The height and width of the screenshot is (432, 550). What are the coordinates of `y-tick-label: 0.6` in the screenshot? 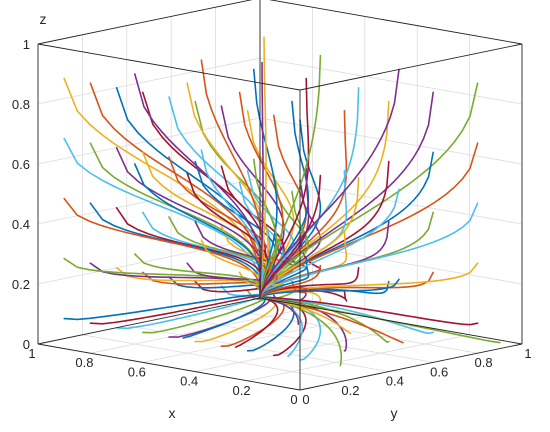 It's located at (439, 371).